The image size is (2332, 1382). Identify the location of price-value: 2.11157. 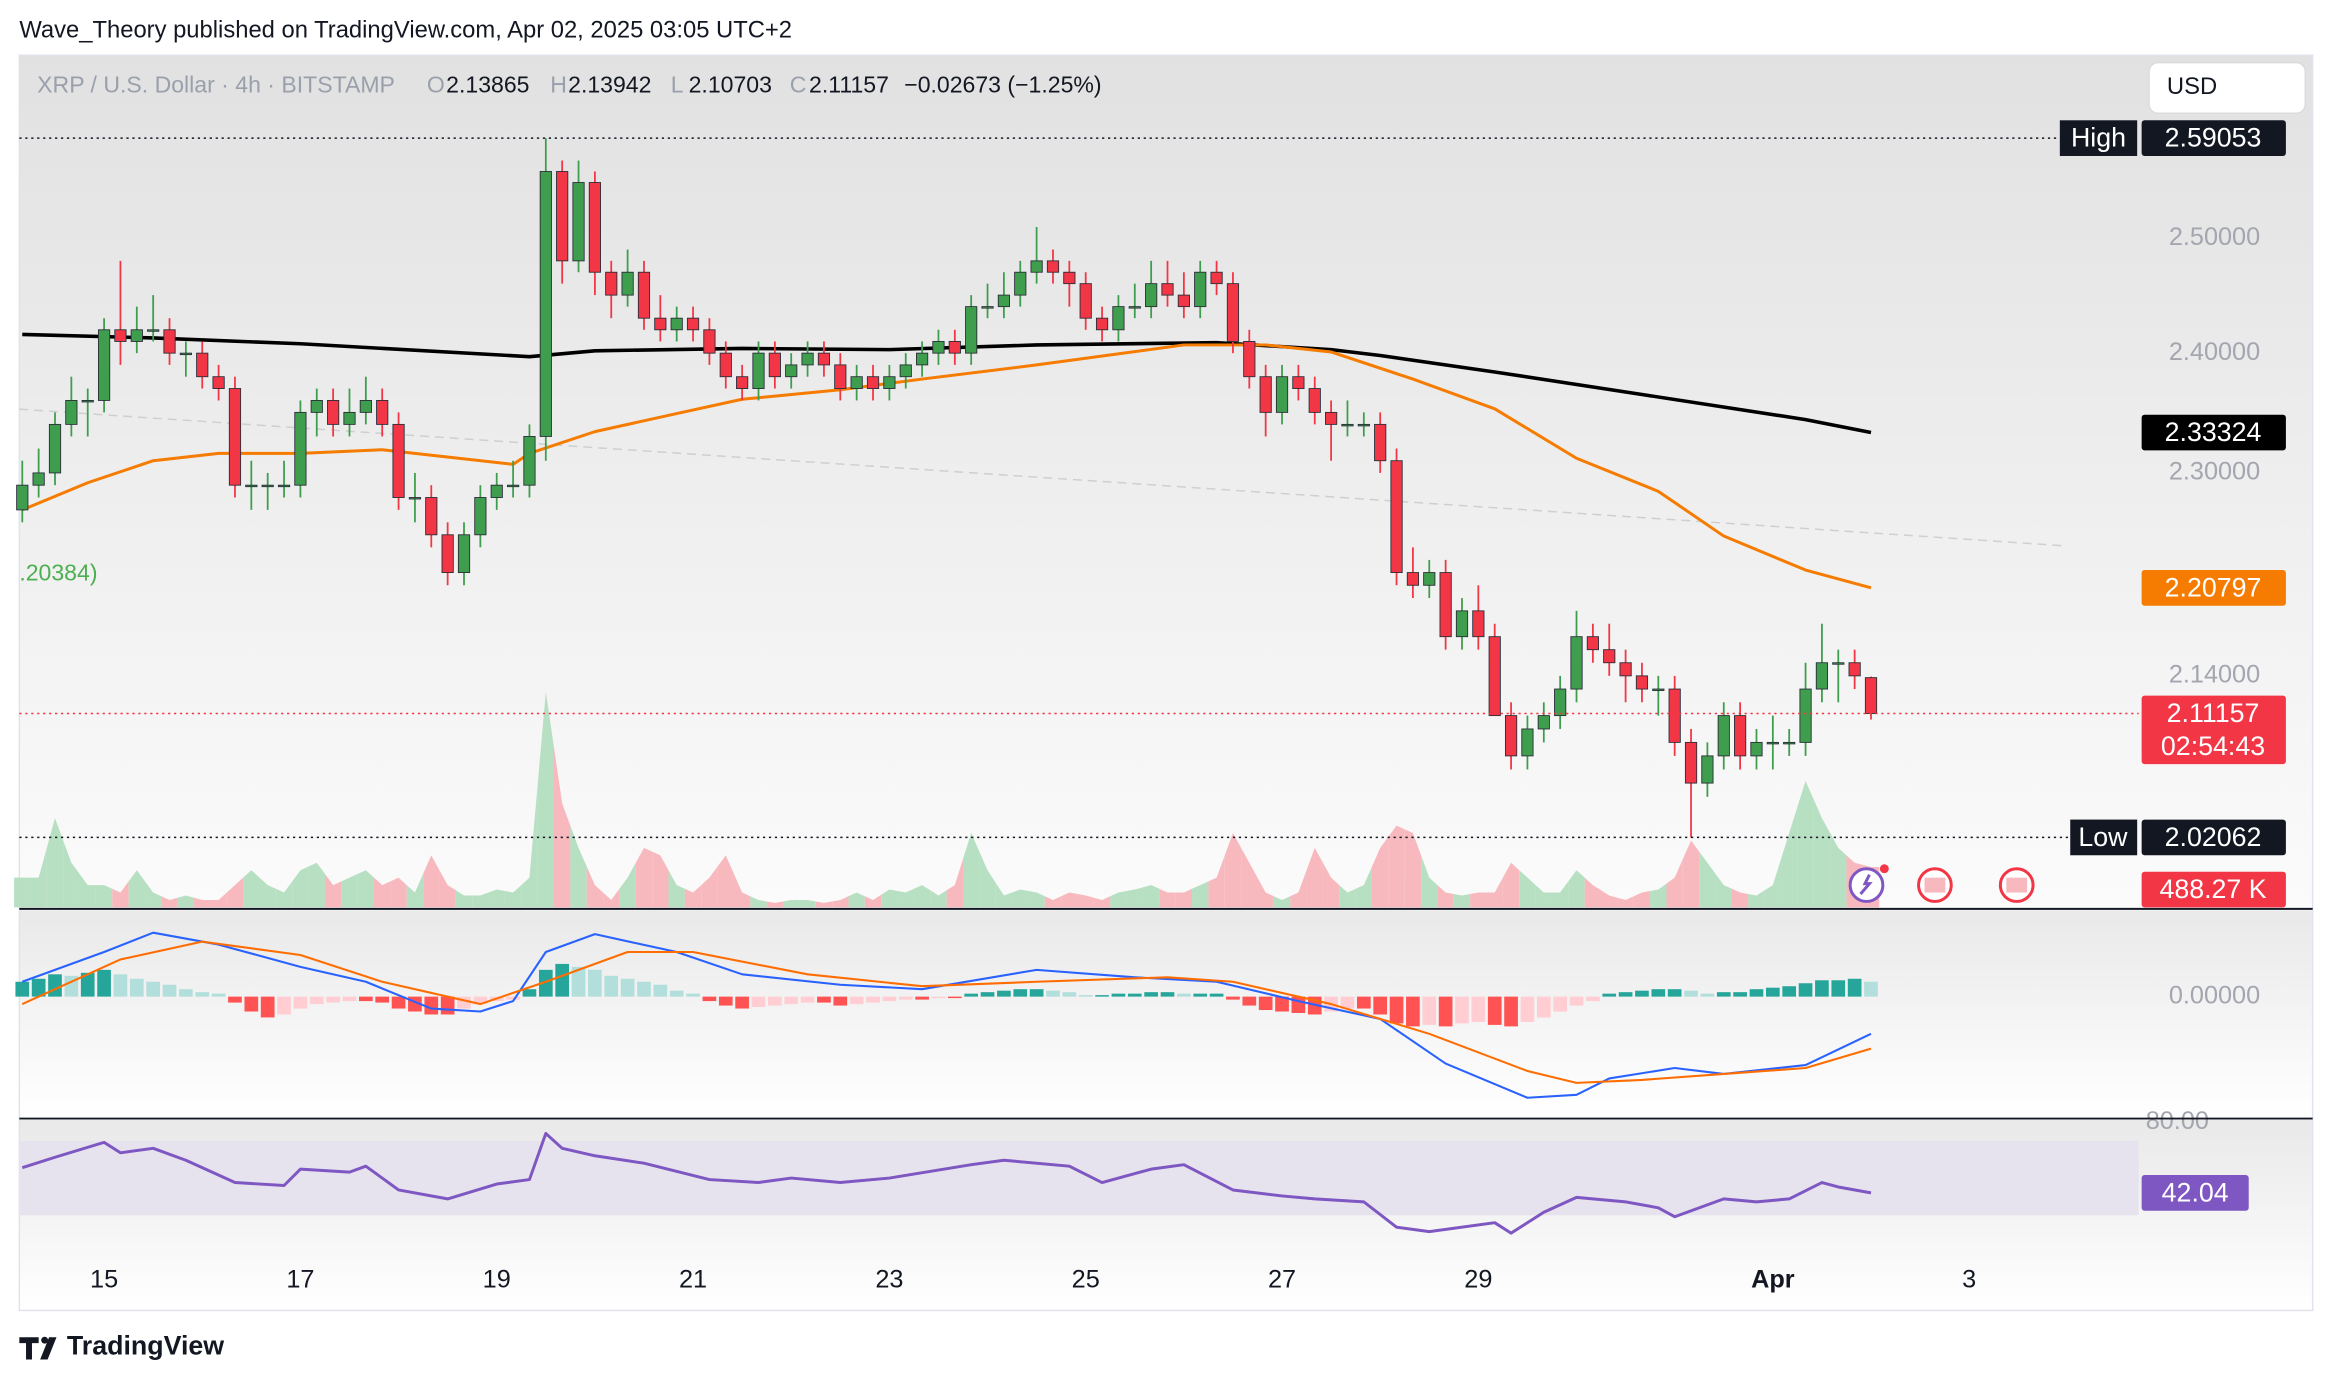
(2213, 713).